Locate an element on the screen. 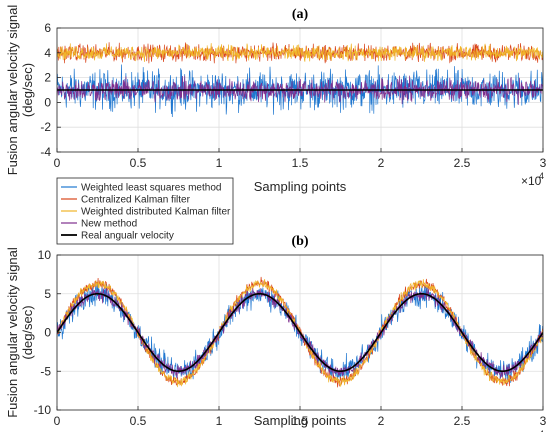 Image resolution: width=550 pixels, height=432 pixels. x-multiplier: ×10 is located at coordinates (531, 181).